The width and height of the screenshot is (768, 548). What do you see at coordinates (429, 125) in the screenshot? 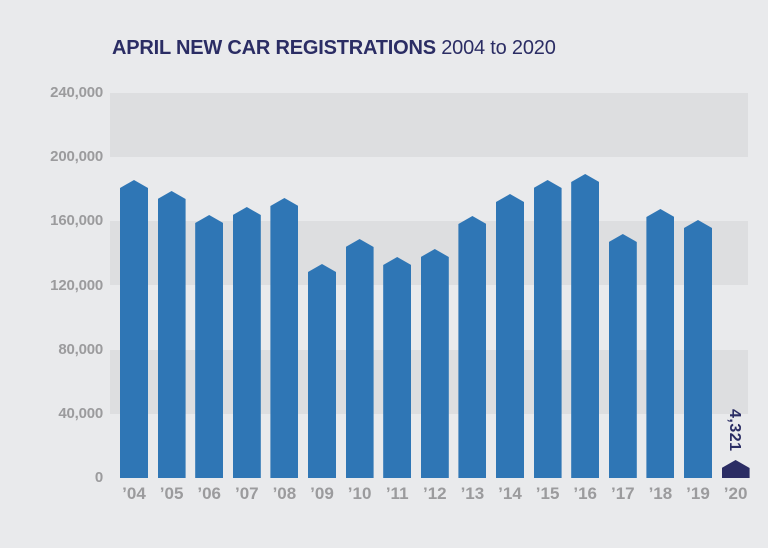
I see `grid-band` at bounding box center [429, 125].